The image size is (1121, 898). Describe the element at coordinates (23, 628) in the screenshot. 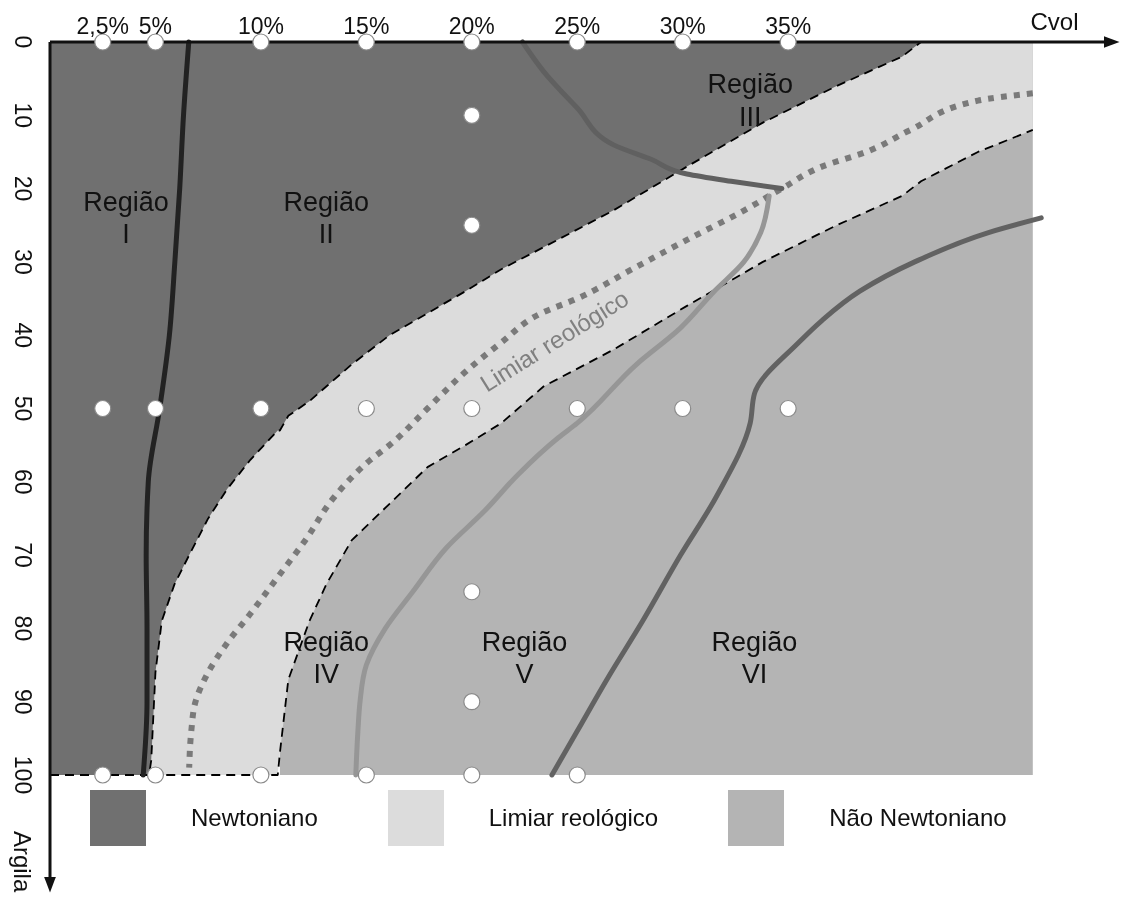

I see `y-tick-label: 80` at that location.